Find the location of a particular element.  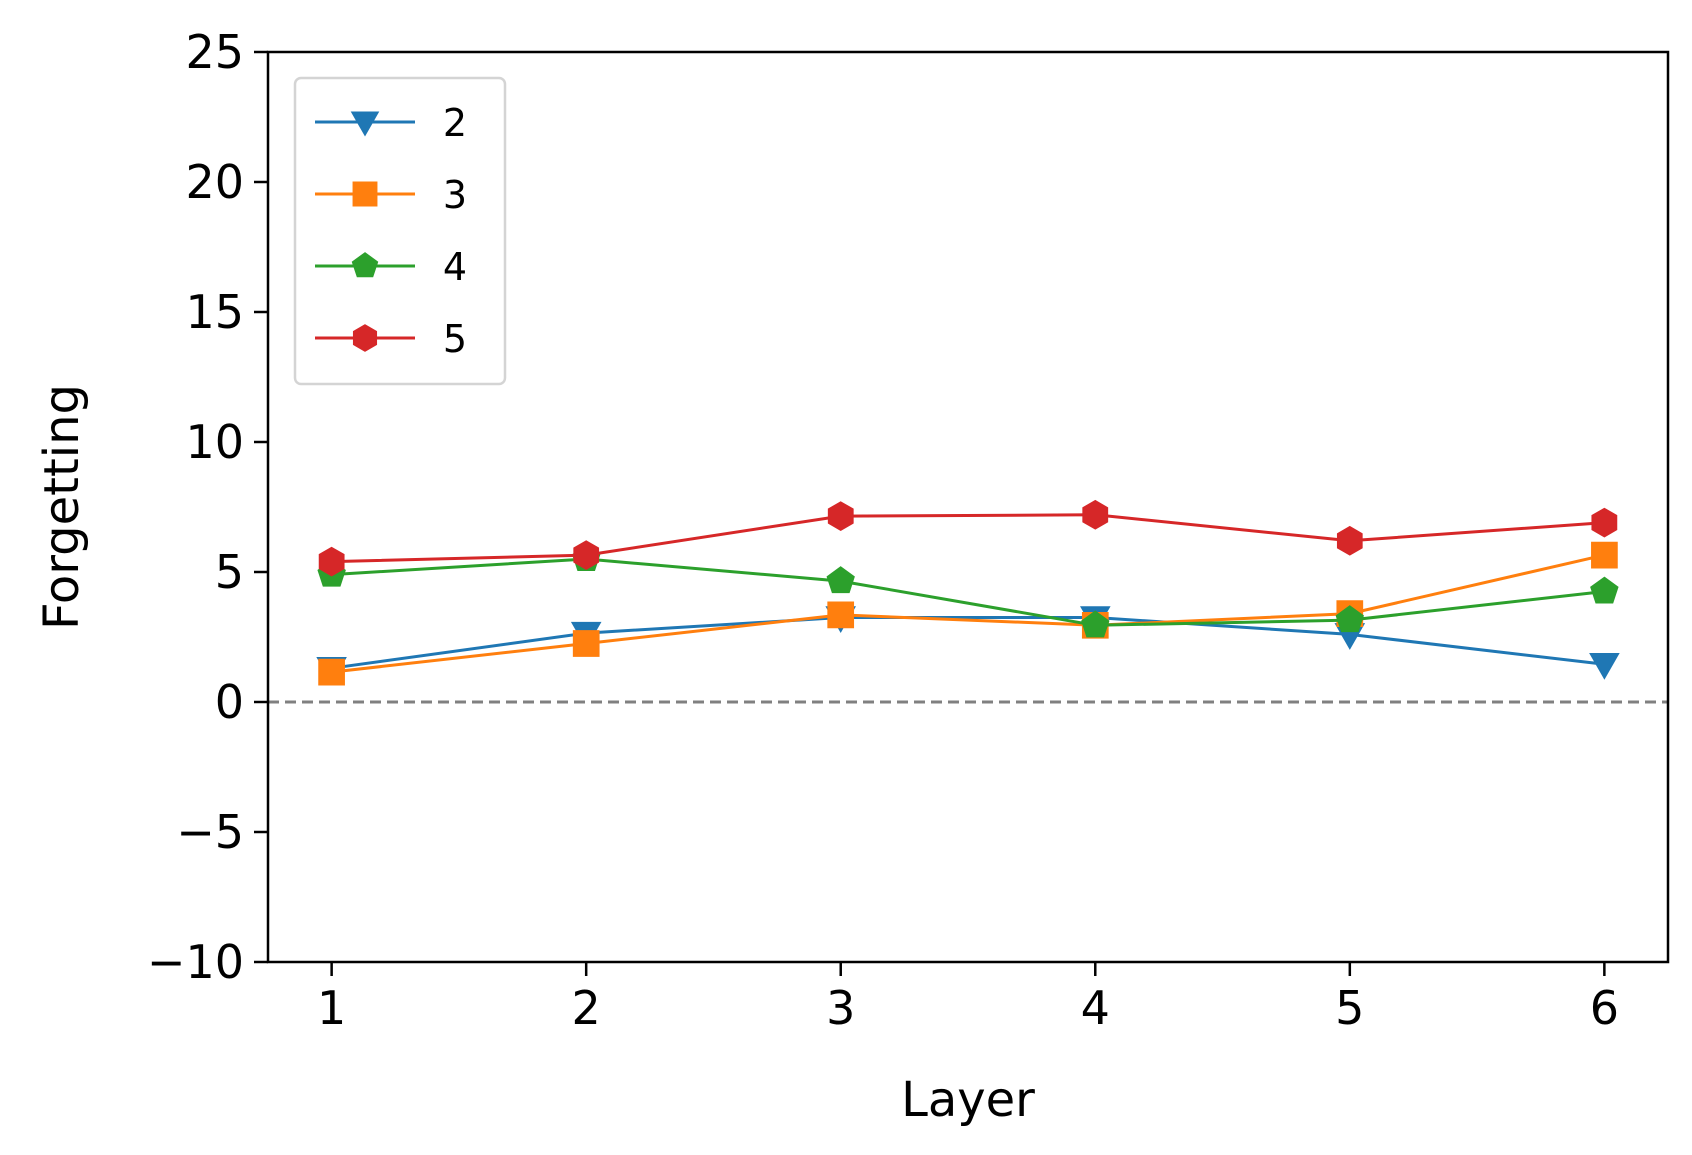

legend-label: 3 is located at coordinates (455, 195).